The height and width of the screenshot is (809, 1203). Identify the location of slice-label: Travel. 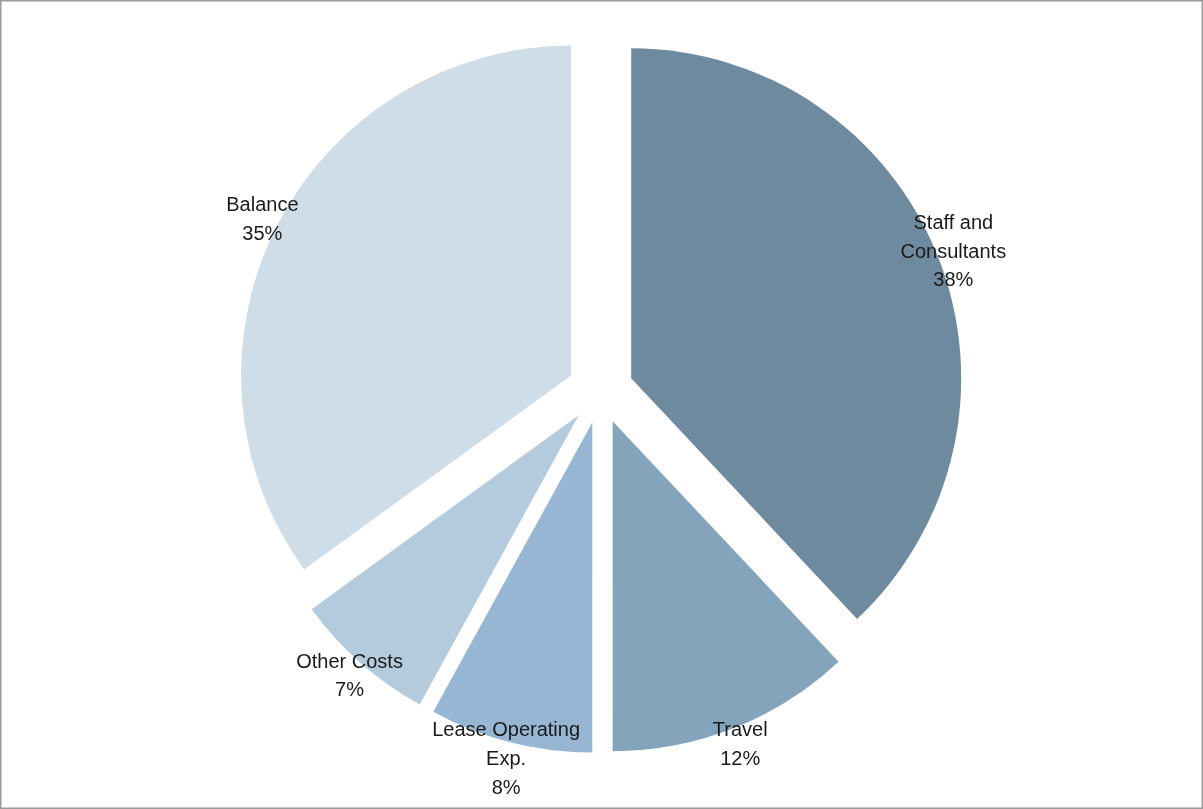
(740, 729).